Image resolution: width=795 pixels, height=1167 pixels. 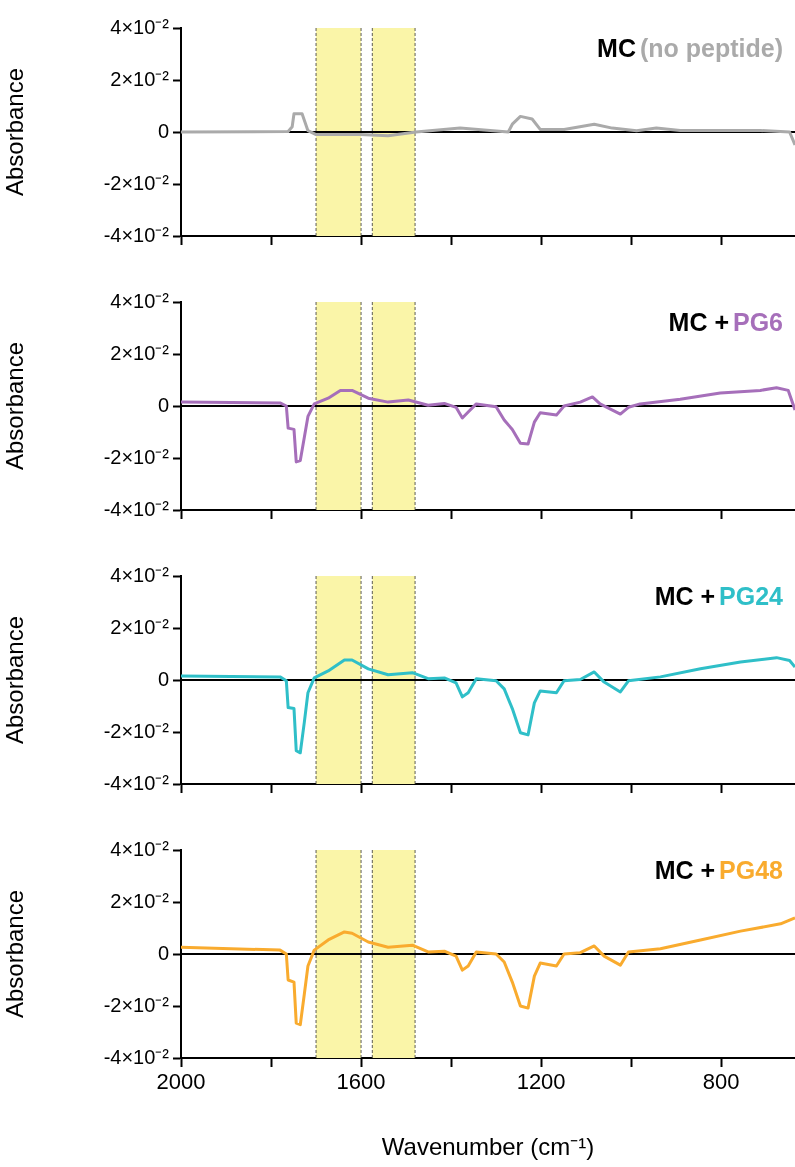 I want to click on x-tick-label: 800, so click(x=721, y=1082).